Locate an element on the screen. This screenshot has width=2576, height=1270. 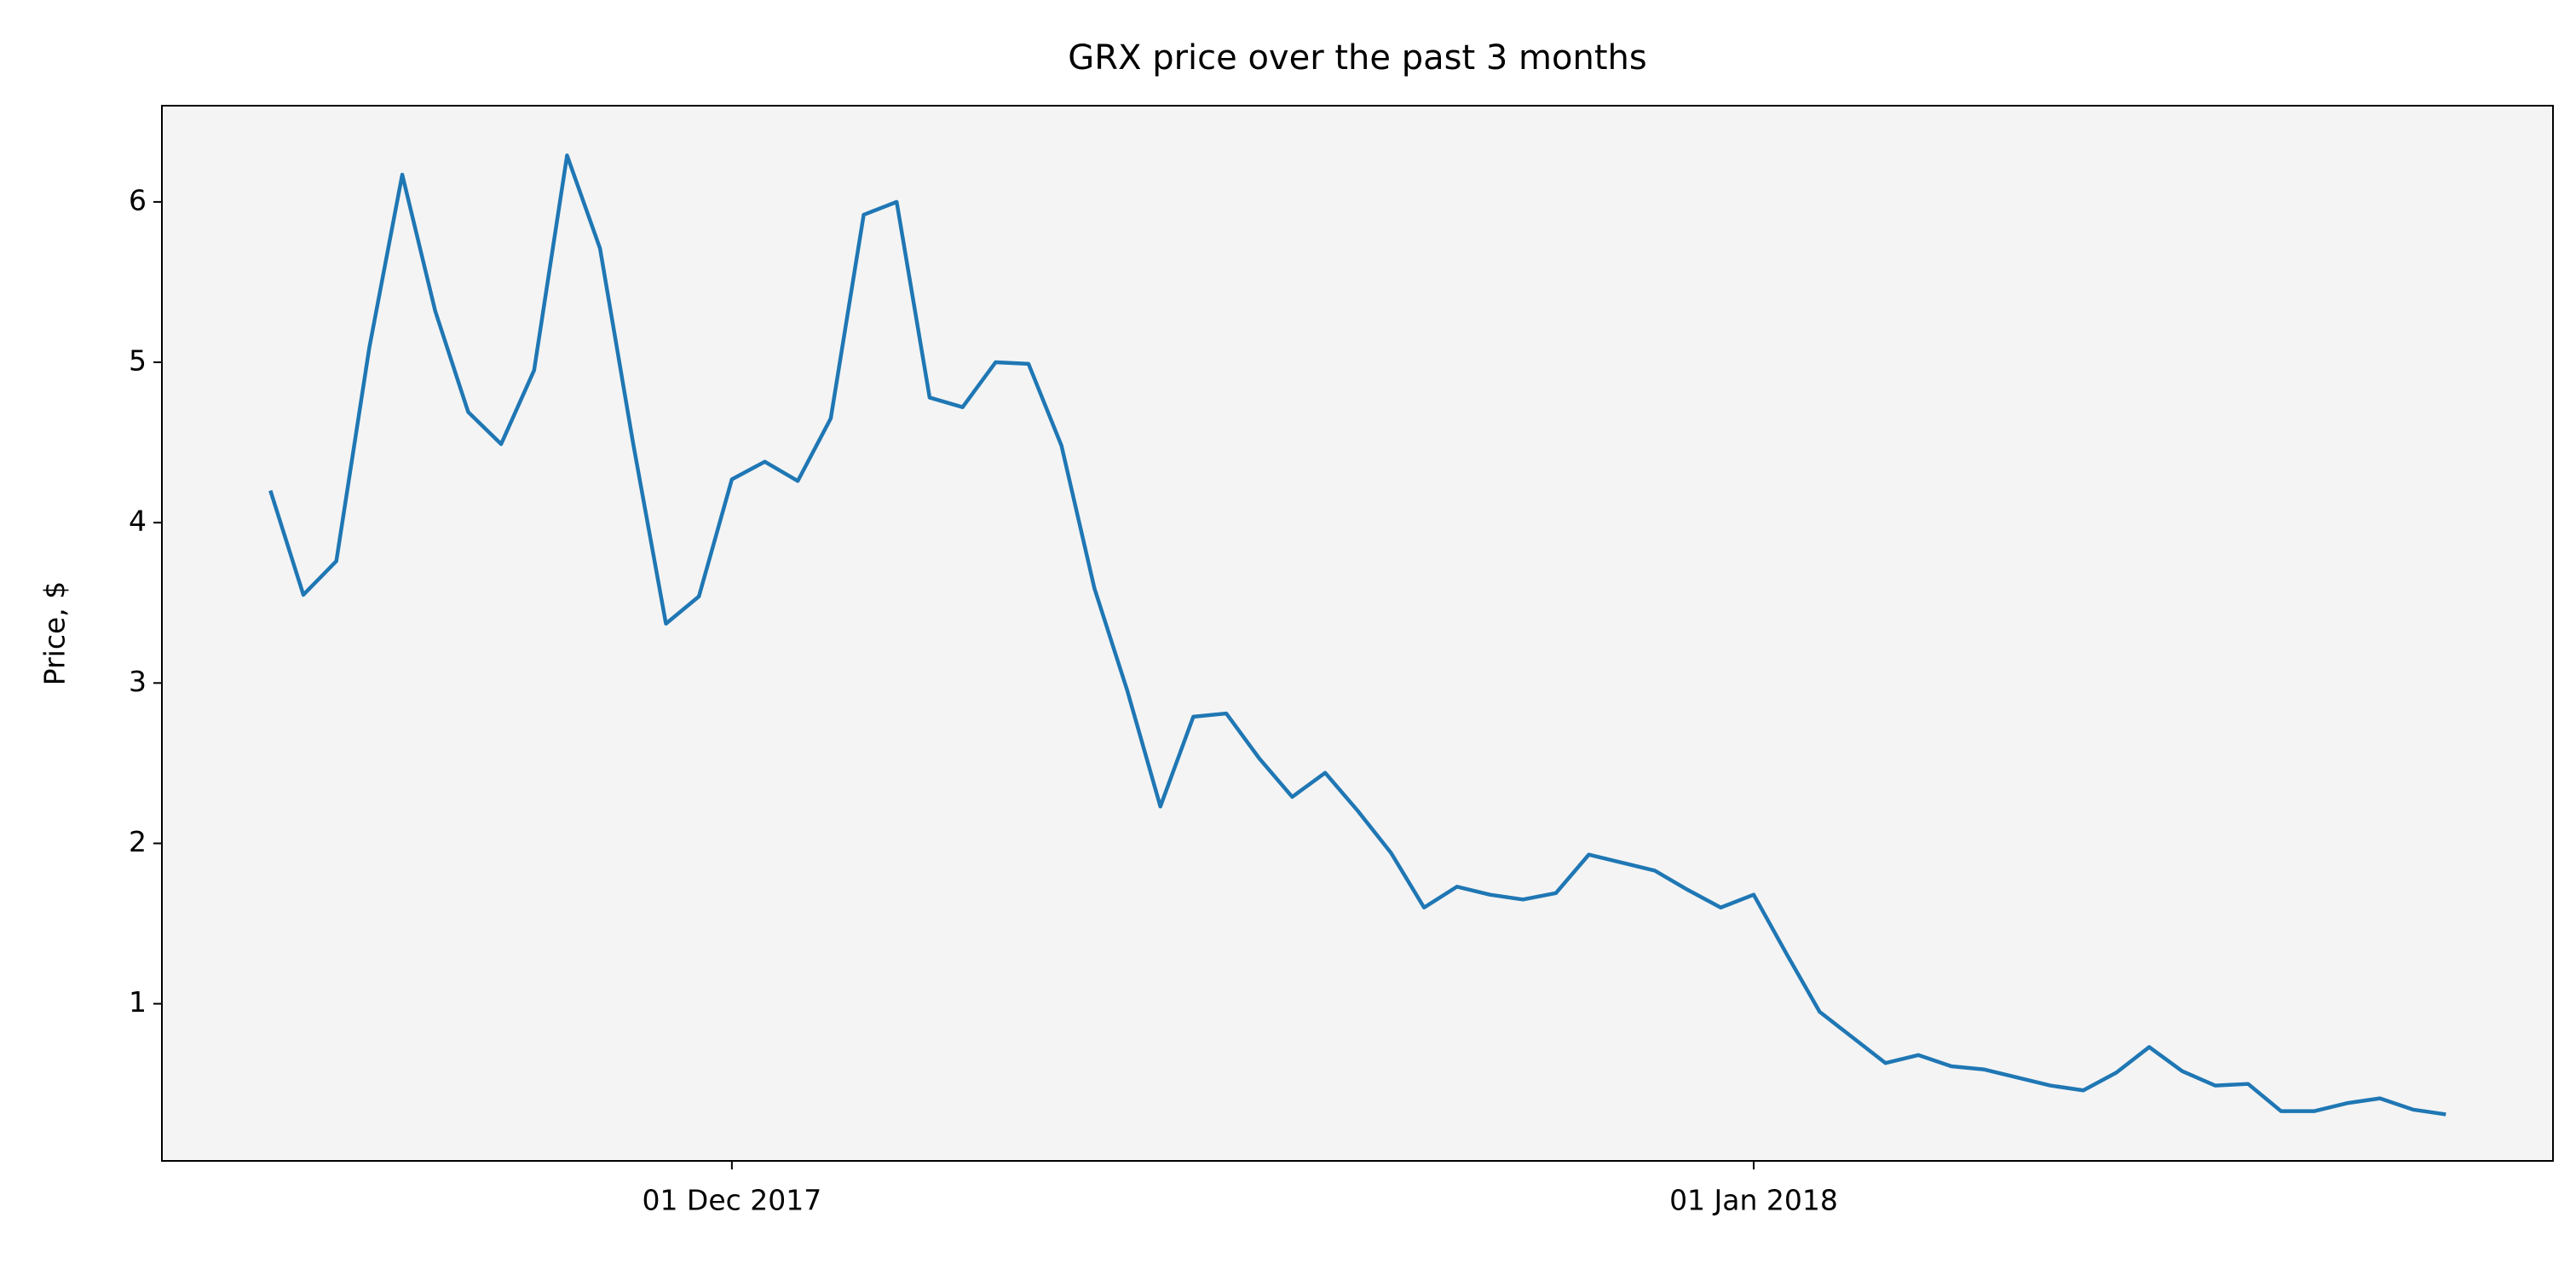
y-tick-label: 4 is located at coordinates (138, 521).